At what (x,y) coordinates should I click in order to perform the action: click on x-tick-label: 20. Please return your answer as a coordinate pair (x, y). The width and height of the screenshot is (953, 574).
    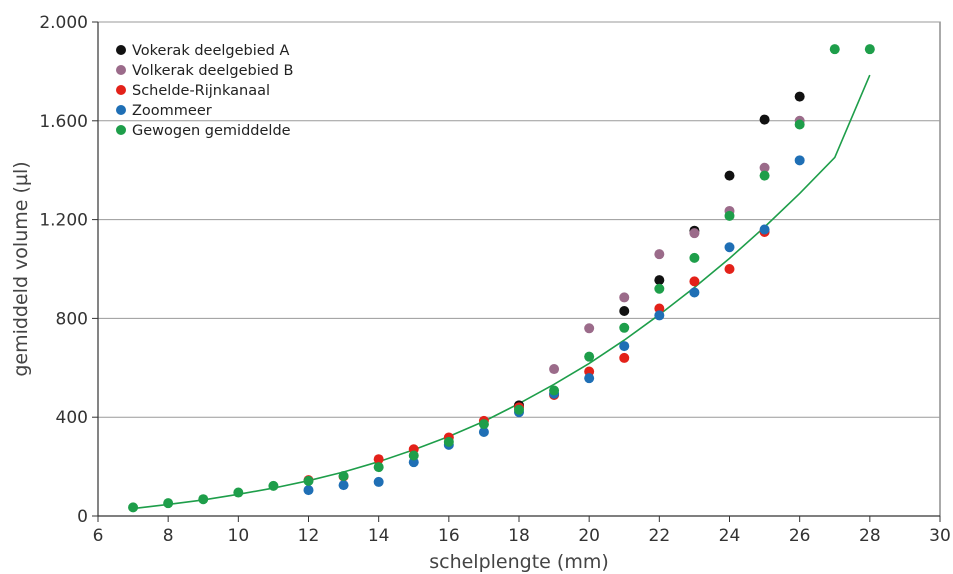
    Looking at the image, I should click on (589, 536).